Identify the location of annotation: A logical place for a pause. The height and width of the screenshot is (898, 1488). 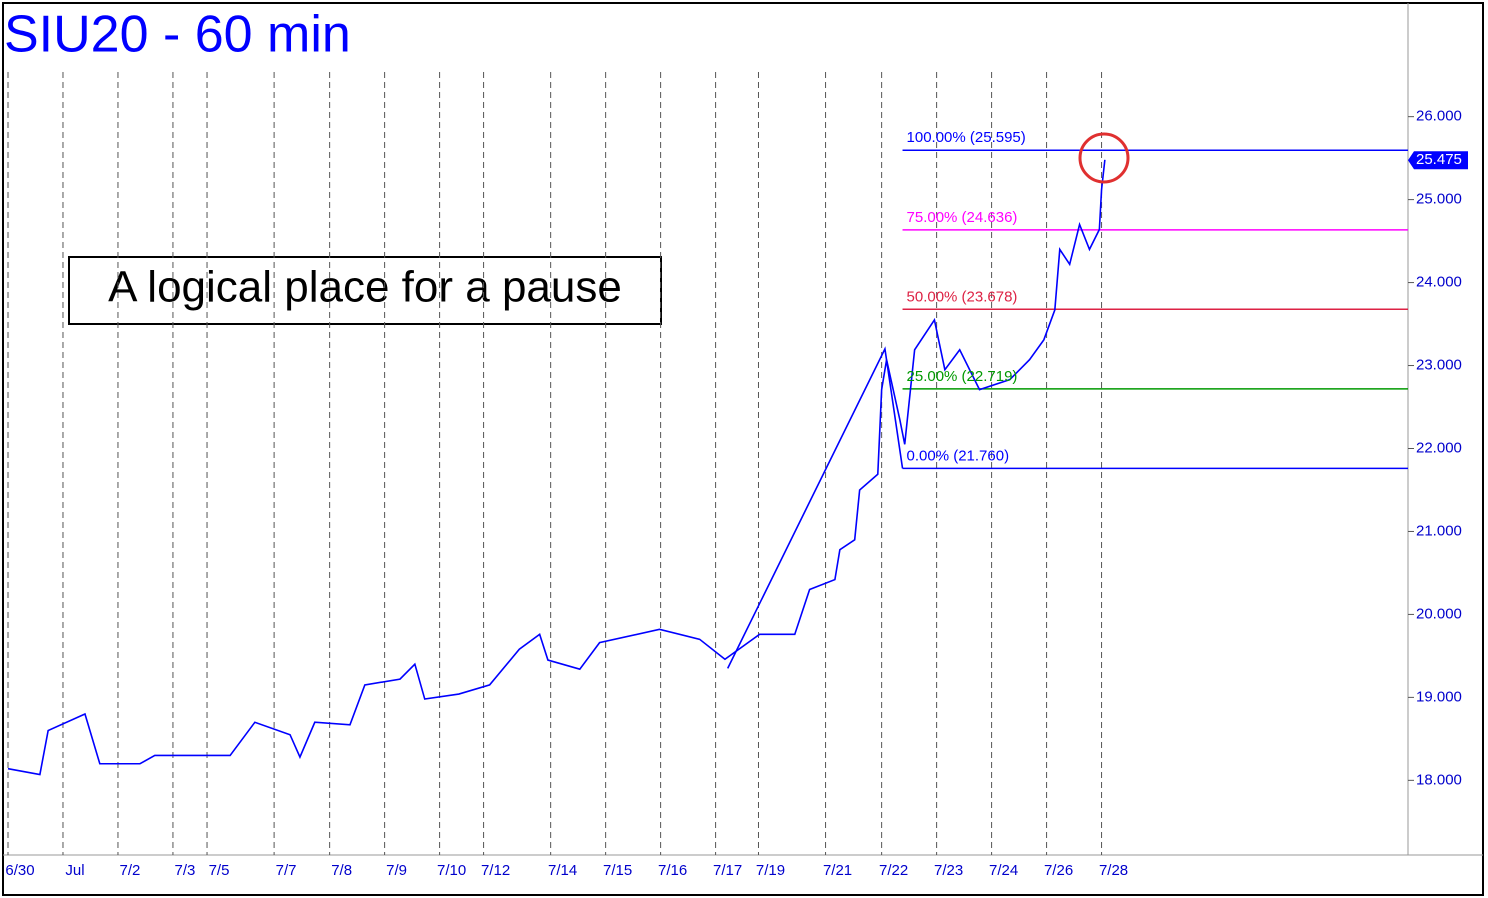
(365, 287).